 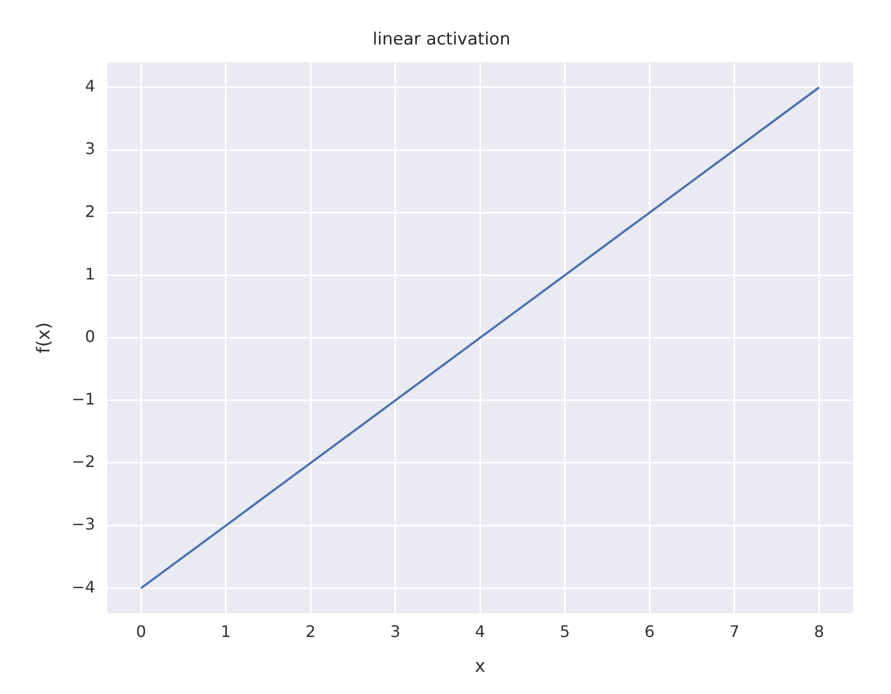 I want to click on y-tick-label: −2, so click(x=84, y=462).